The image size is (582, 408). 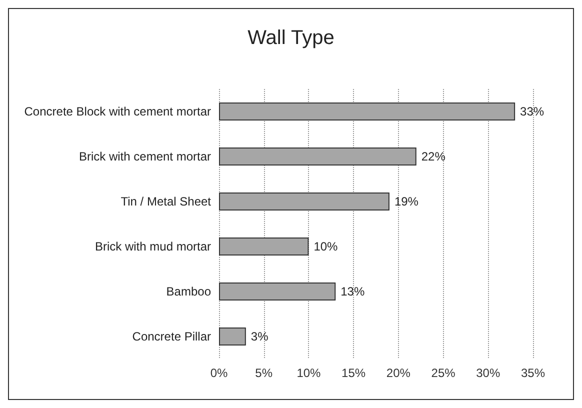 What do you see at coordinates (166, 201) in the screenshot?
I see `y-tick-label: Tin / Metal Sheet` at bounding box center [166, 201].